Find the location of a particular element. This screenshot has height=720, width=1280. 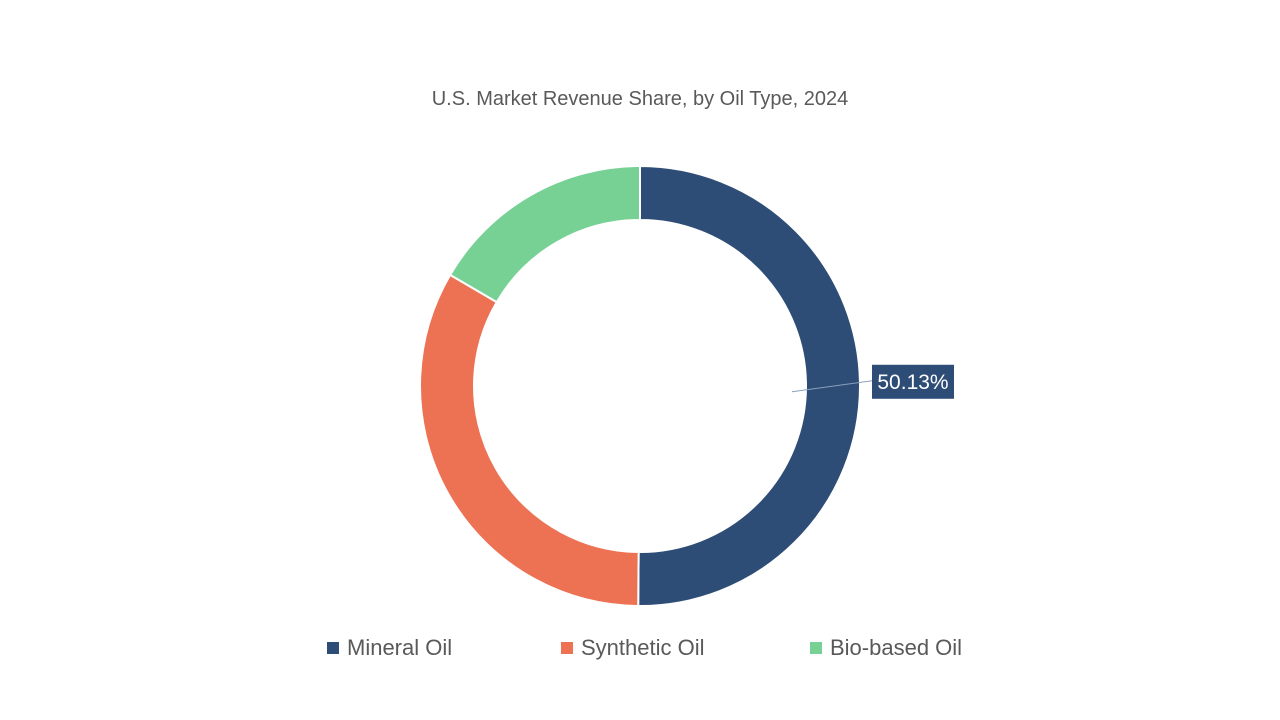

legend-item-synthetic-oil: Synthetic Oil is located at coordinates (633, 648).